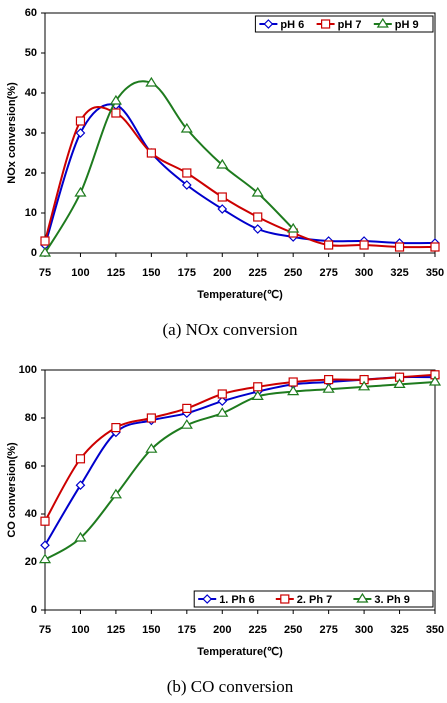  I want to click on legend-box, so click(313, 599).